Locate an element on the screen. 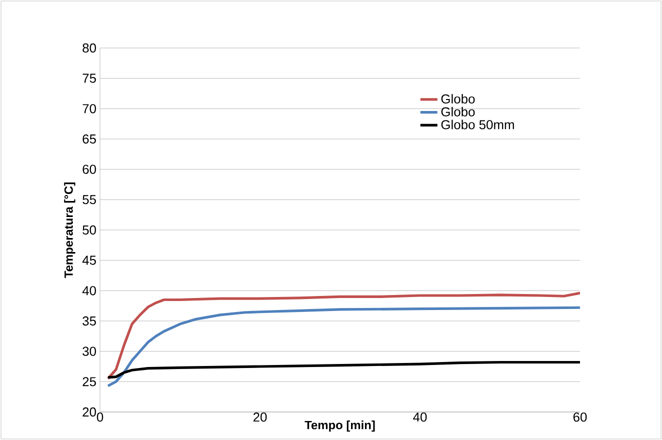  y-tick-label: 40 is located at coordinates (89, 291).